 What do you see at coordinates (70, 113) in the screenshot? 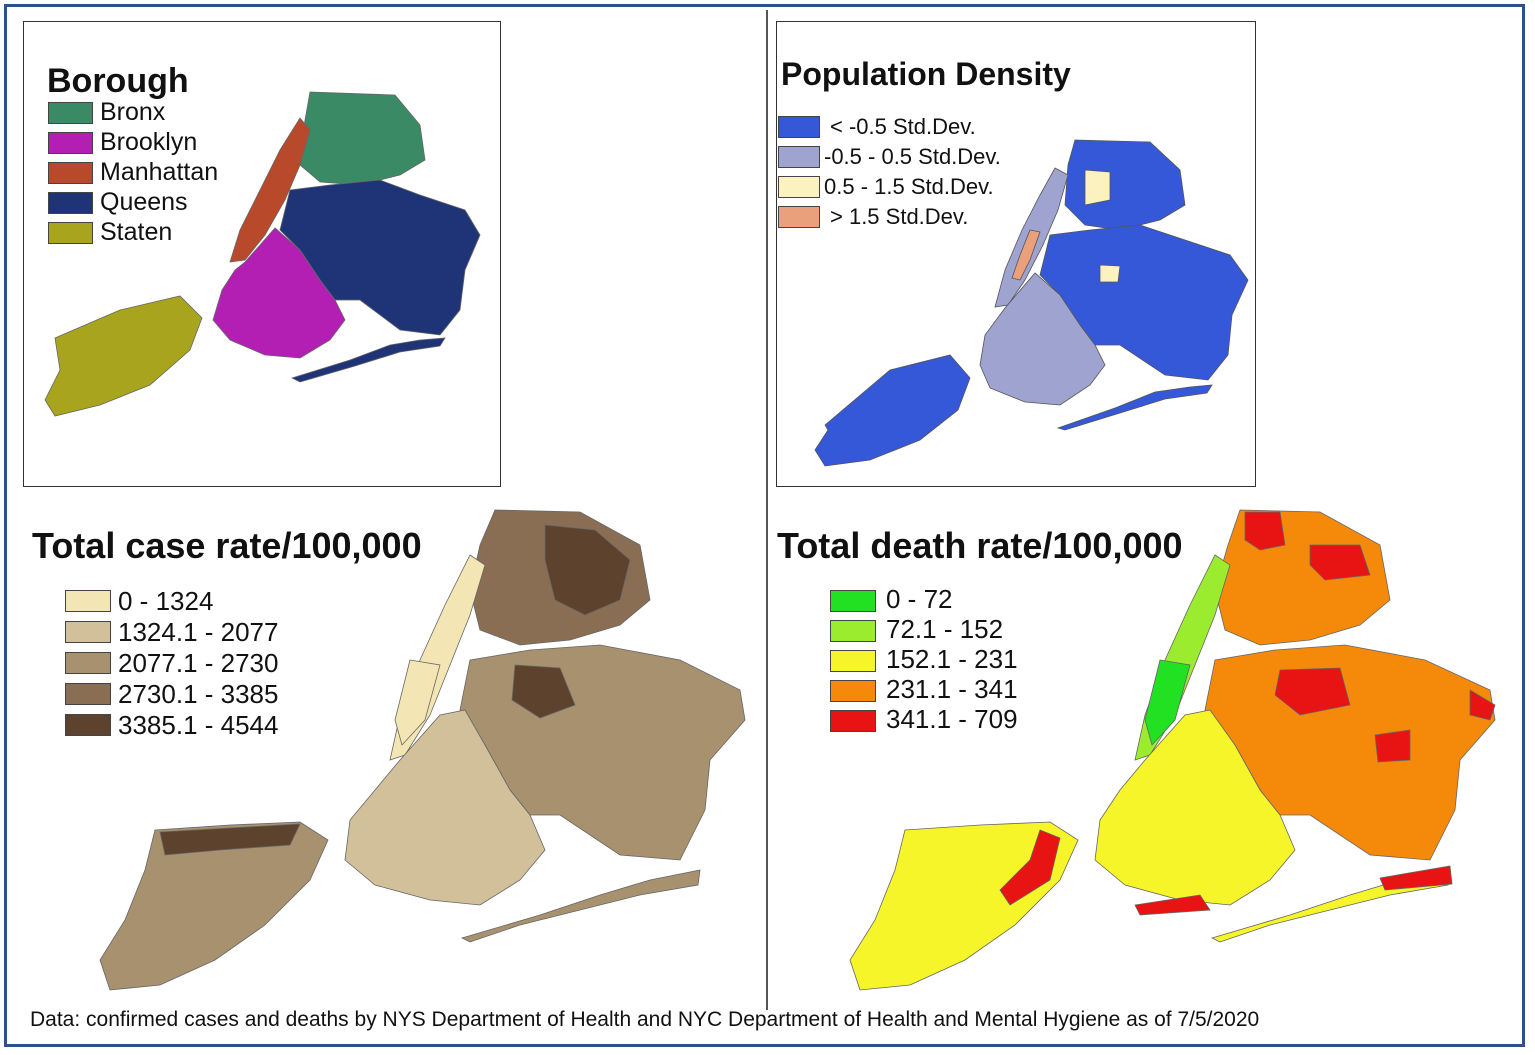
I see `legend-swatch-bronx` at bounding box center [70, 113].